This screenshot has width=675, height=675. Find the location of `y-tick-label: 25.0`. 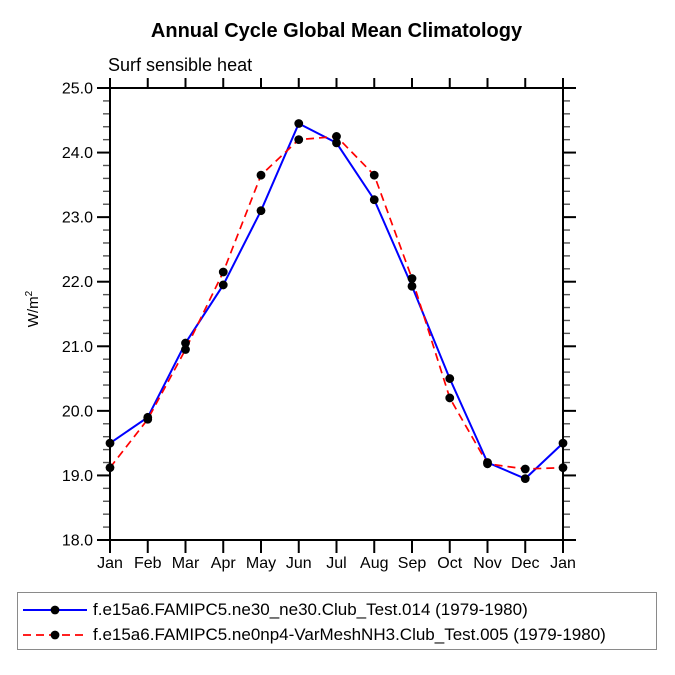

y-tick-label: 25.0 is located at coordinates (77, 89).